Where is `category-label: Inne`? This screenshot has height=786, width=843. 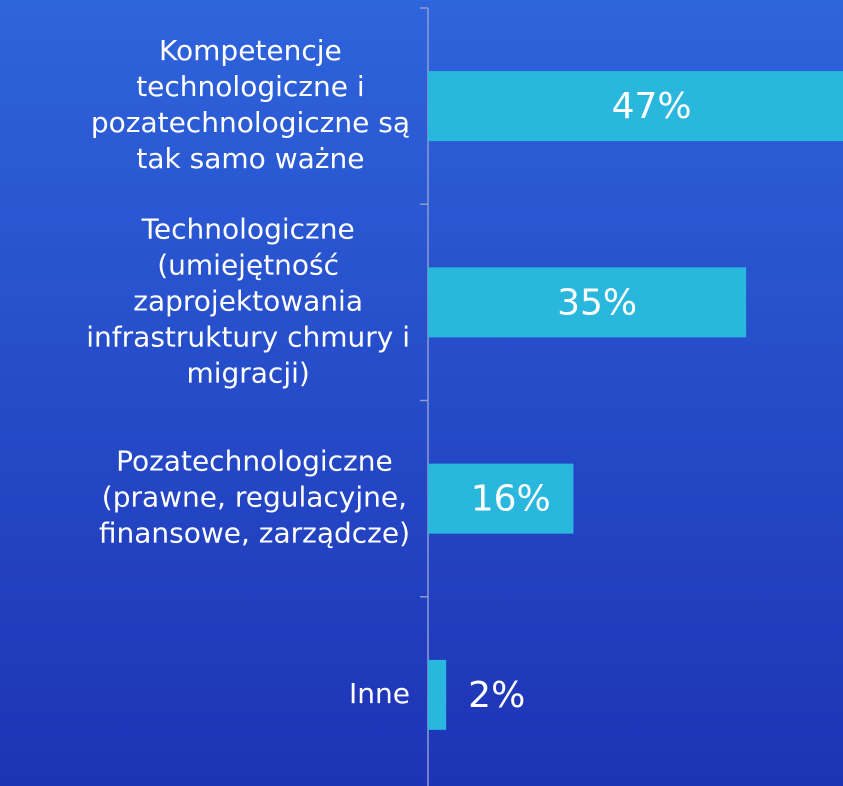 category-label: Inne is located at coordinates (379, 693).